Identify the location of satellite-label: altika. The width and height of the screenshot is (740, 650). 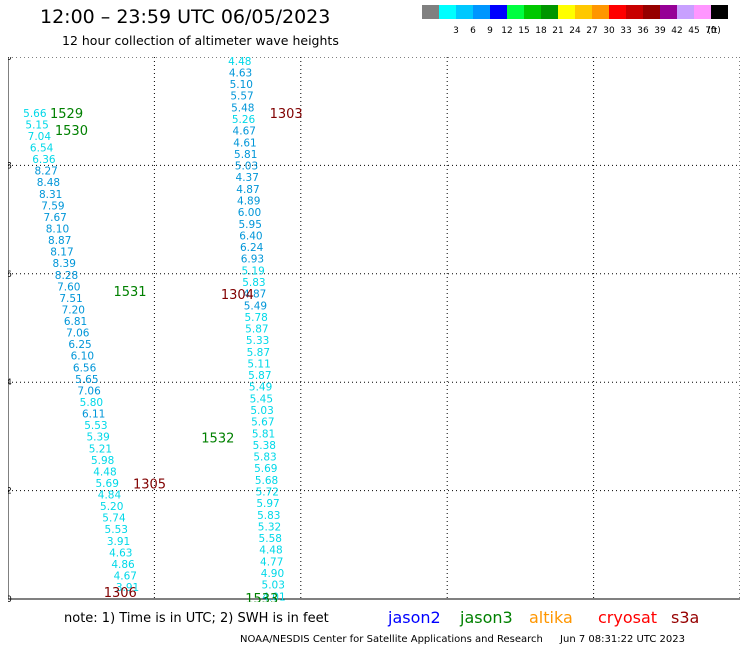
(551, 617).